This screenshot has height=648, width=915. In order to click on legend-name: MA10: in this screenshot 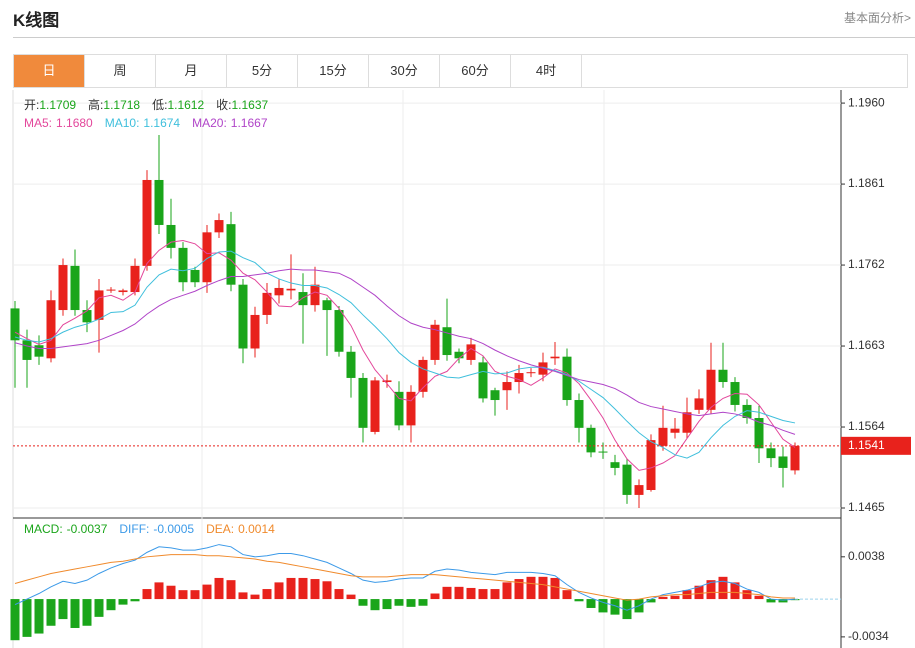, I will do `click(122, 123)`.